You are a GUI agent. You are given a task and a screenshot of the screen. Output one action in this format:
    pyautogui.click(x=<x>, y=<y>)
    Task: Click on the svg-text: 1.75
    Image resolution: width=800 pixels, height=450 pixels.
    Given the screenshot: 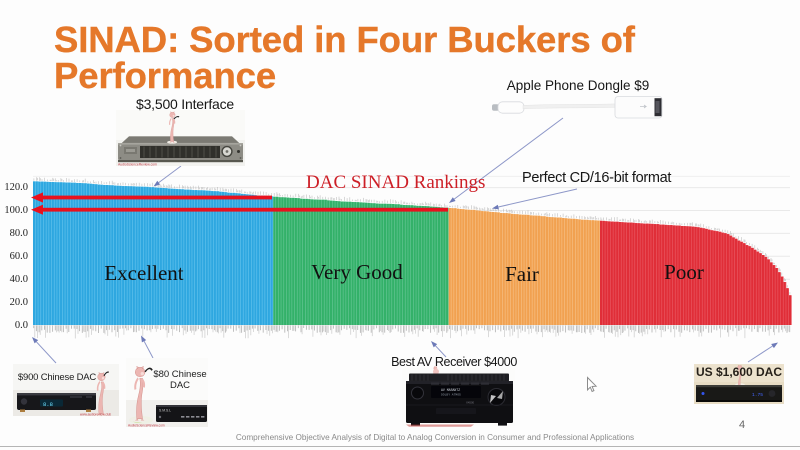 What is the action you would take?
    pyautogui.click(x=757, y=395)
    